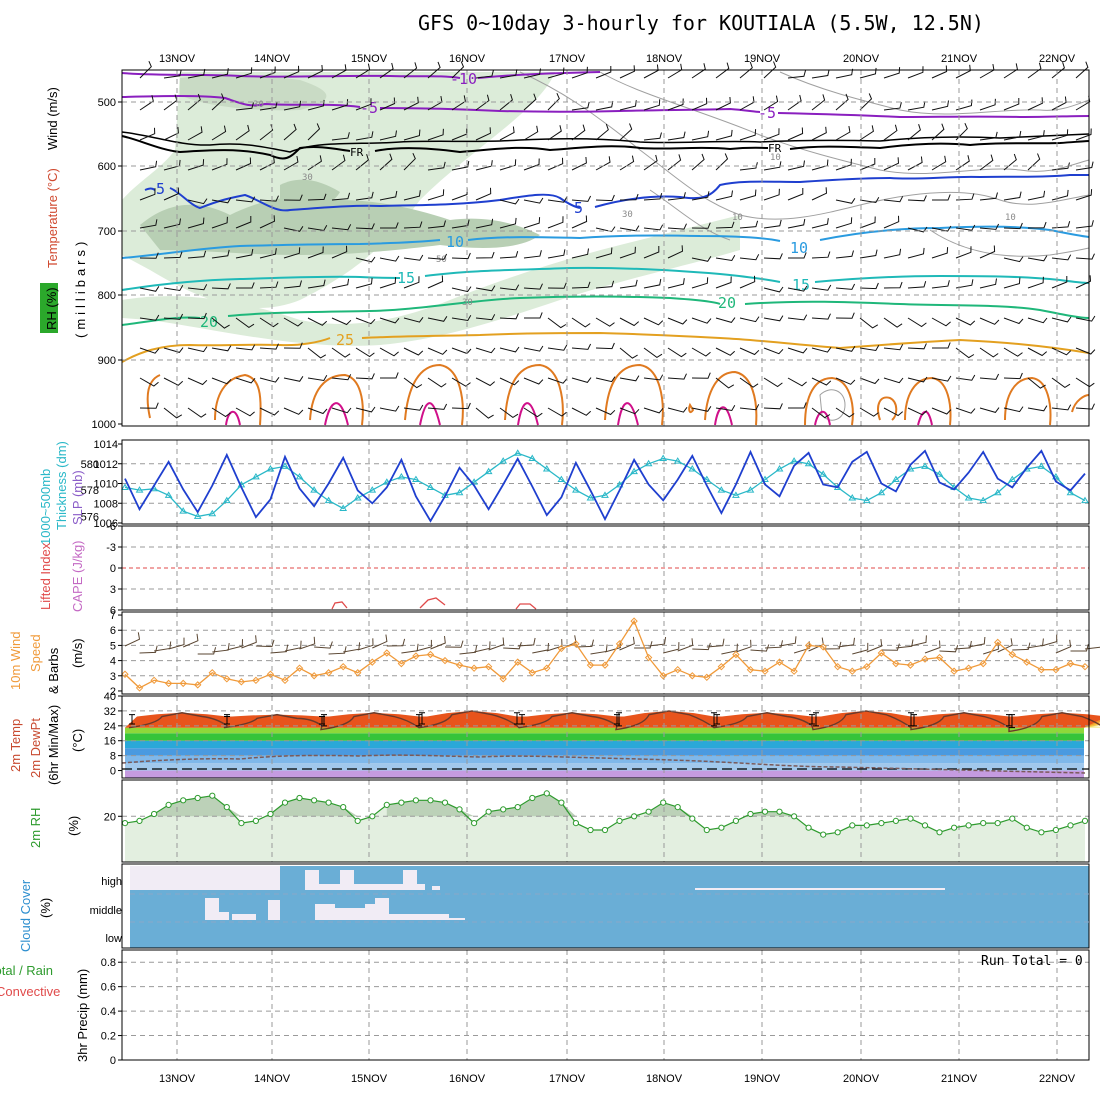 Image resolution: width=1100 pixels, height=1100 pixels. What do you see at coordinates (603, 764) in the screenshot?
I see `dewpoint-line` at bounding box center [603, 764].